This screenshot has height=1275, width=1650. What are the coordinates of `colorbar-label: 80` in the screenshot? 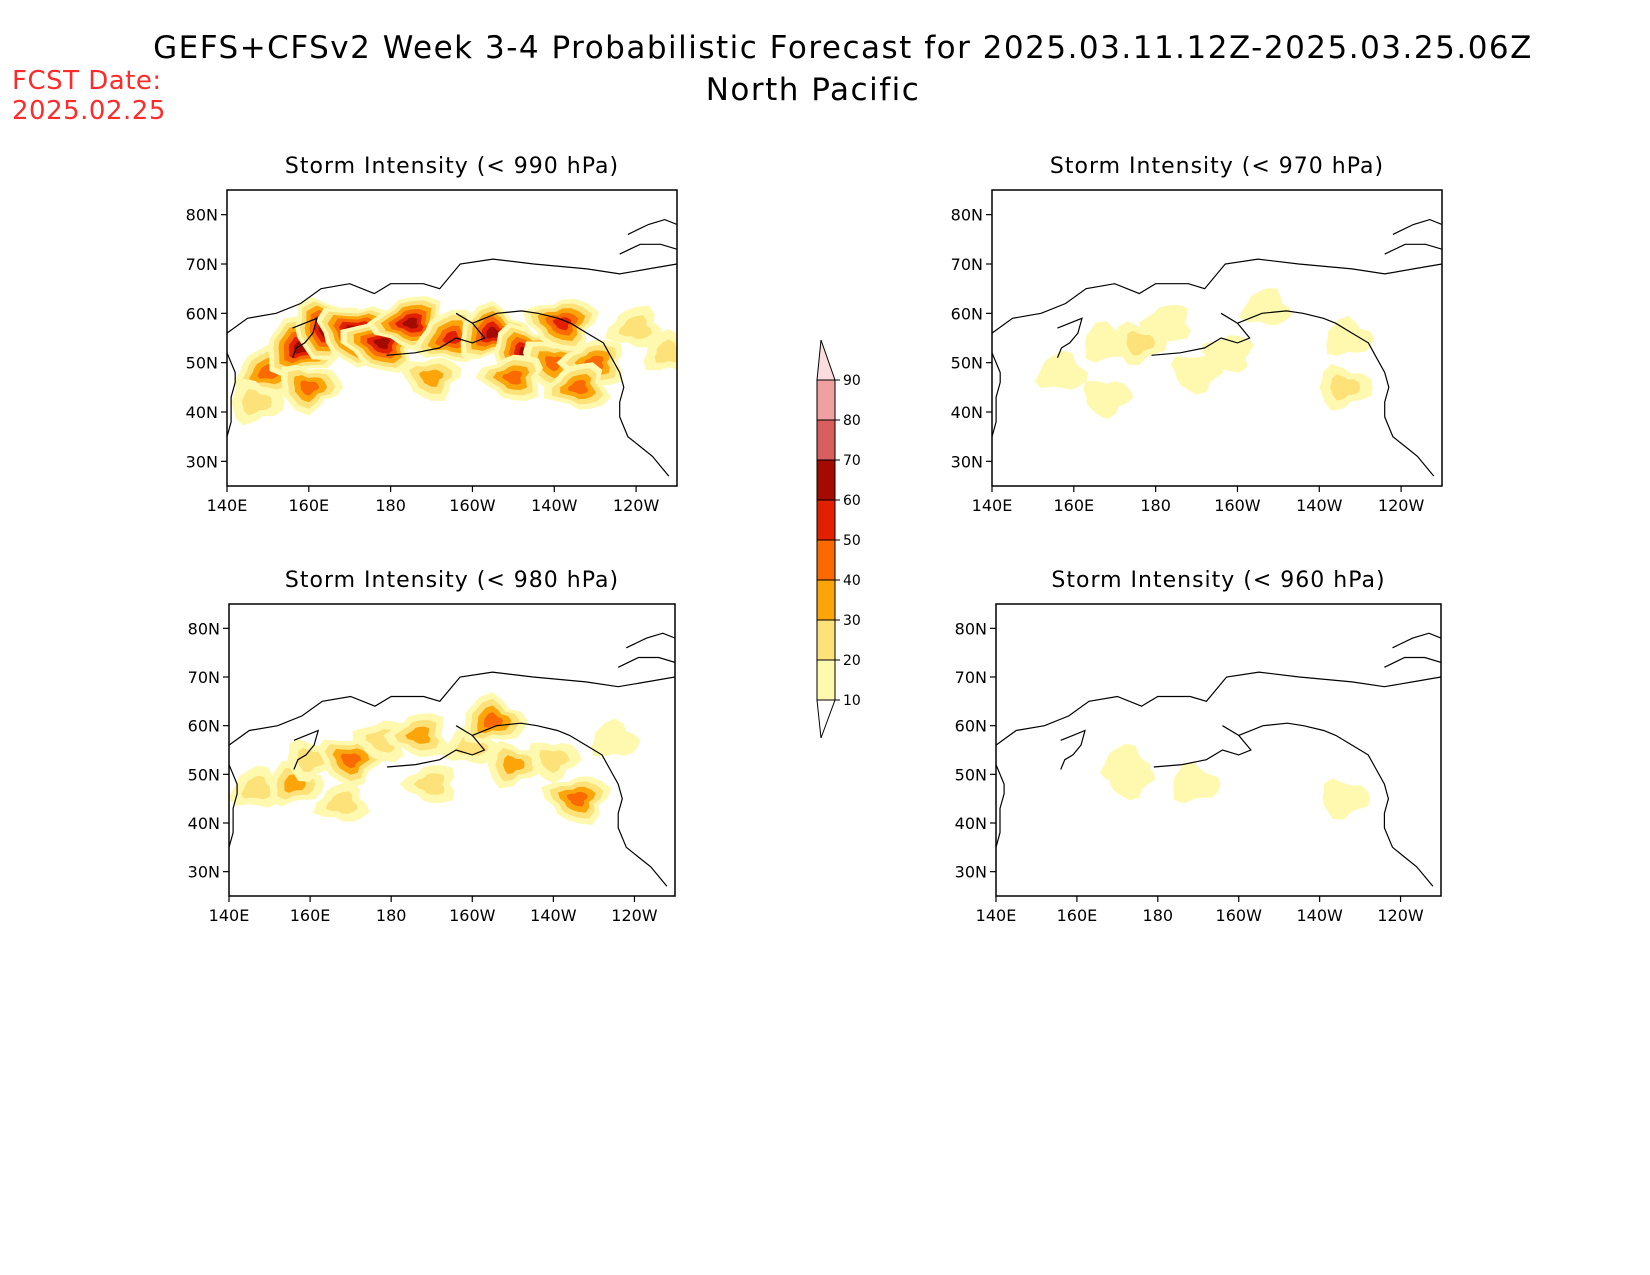 It's located at (852, 421).